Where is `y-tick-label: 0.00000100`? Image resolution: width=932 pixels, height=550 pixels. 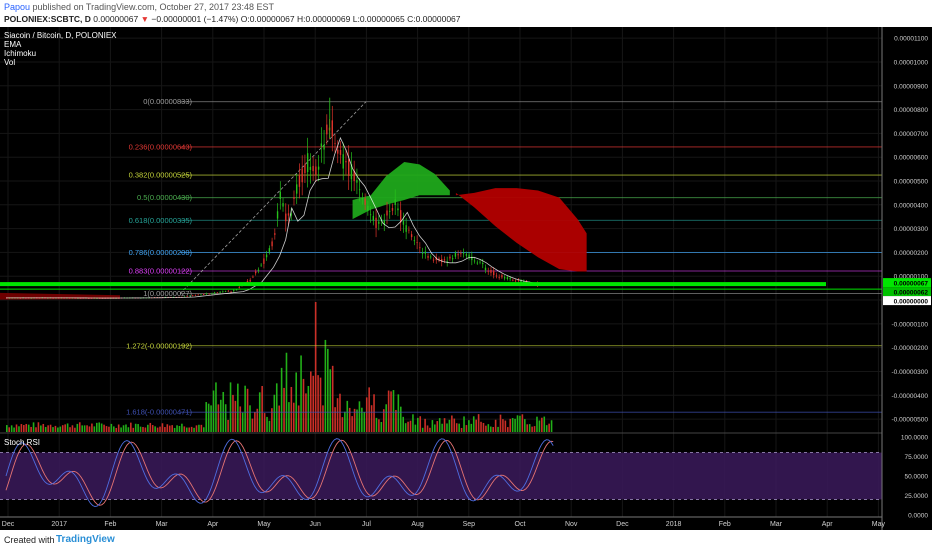 y-tick-label: 0.00000100 is located at coordinates (911, 277).